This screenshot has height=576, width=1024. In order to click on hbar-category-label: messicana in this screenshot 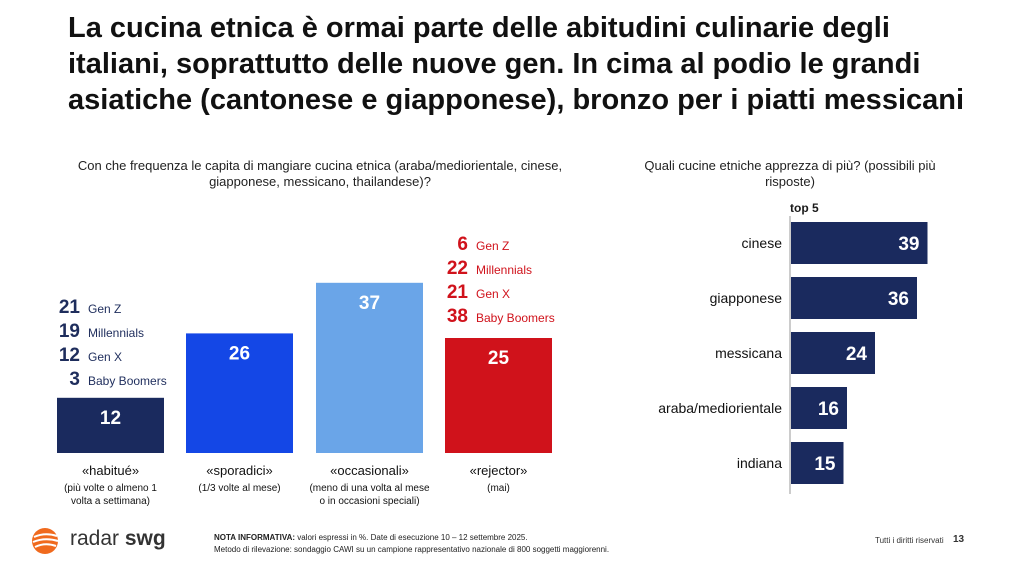, I will do `click(748, 353)`.